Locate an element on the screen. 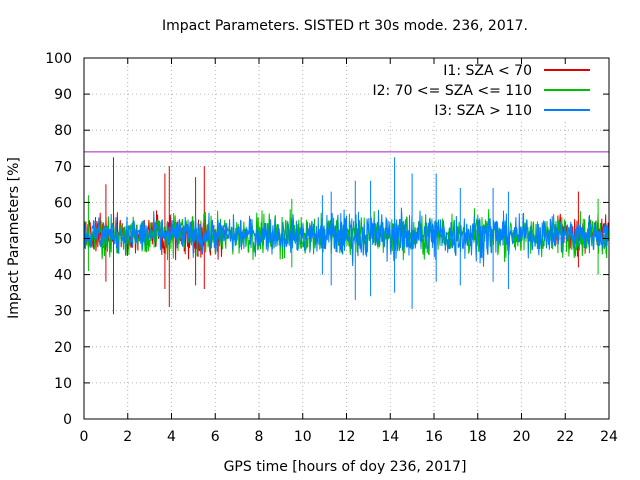 The width and height of the screenshot is (640, 480). legend-label: I3: SZA > 110 is located at coordinates (483, 111).